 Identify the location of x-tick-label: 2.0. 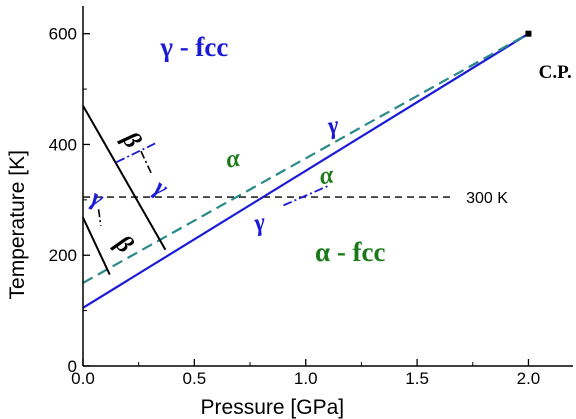
(529, 378).